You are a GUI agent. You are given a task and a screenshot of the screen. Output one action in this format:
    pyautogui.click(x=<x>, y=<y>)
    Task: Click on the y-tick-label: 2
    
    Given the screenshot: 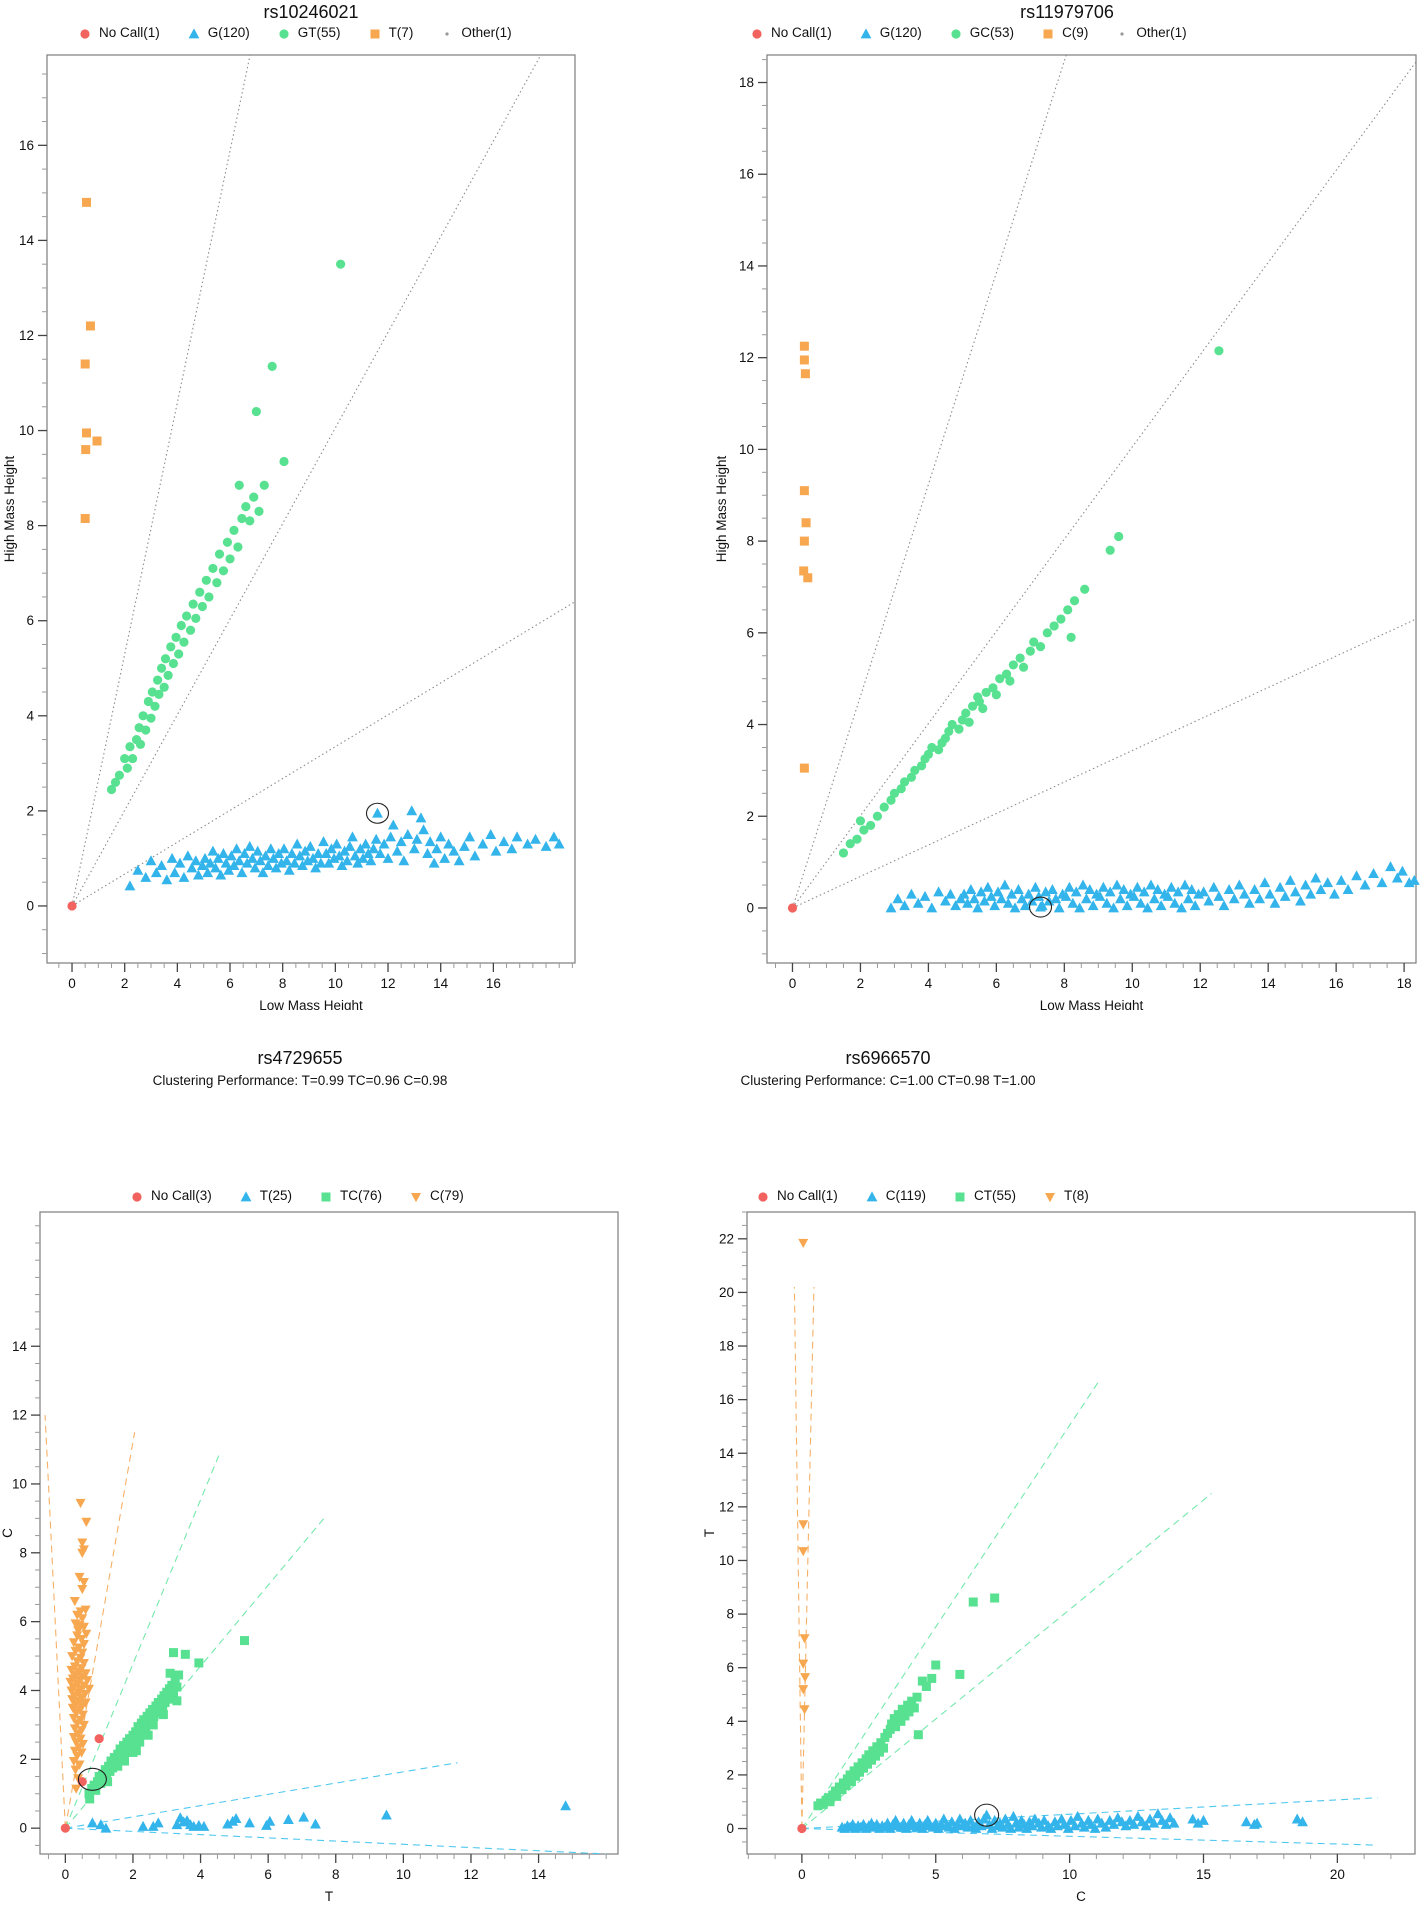 What is the action you would take?
    pyautogui.click(x=23, y=1759)
    